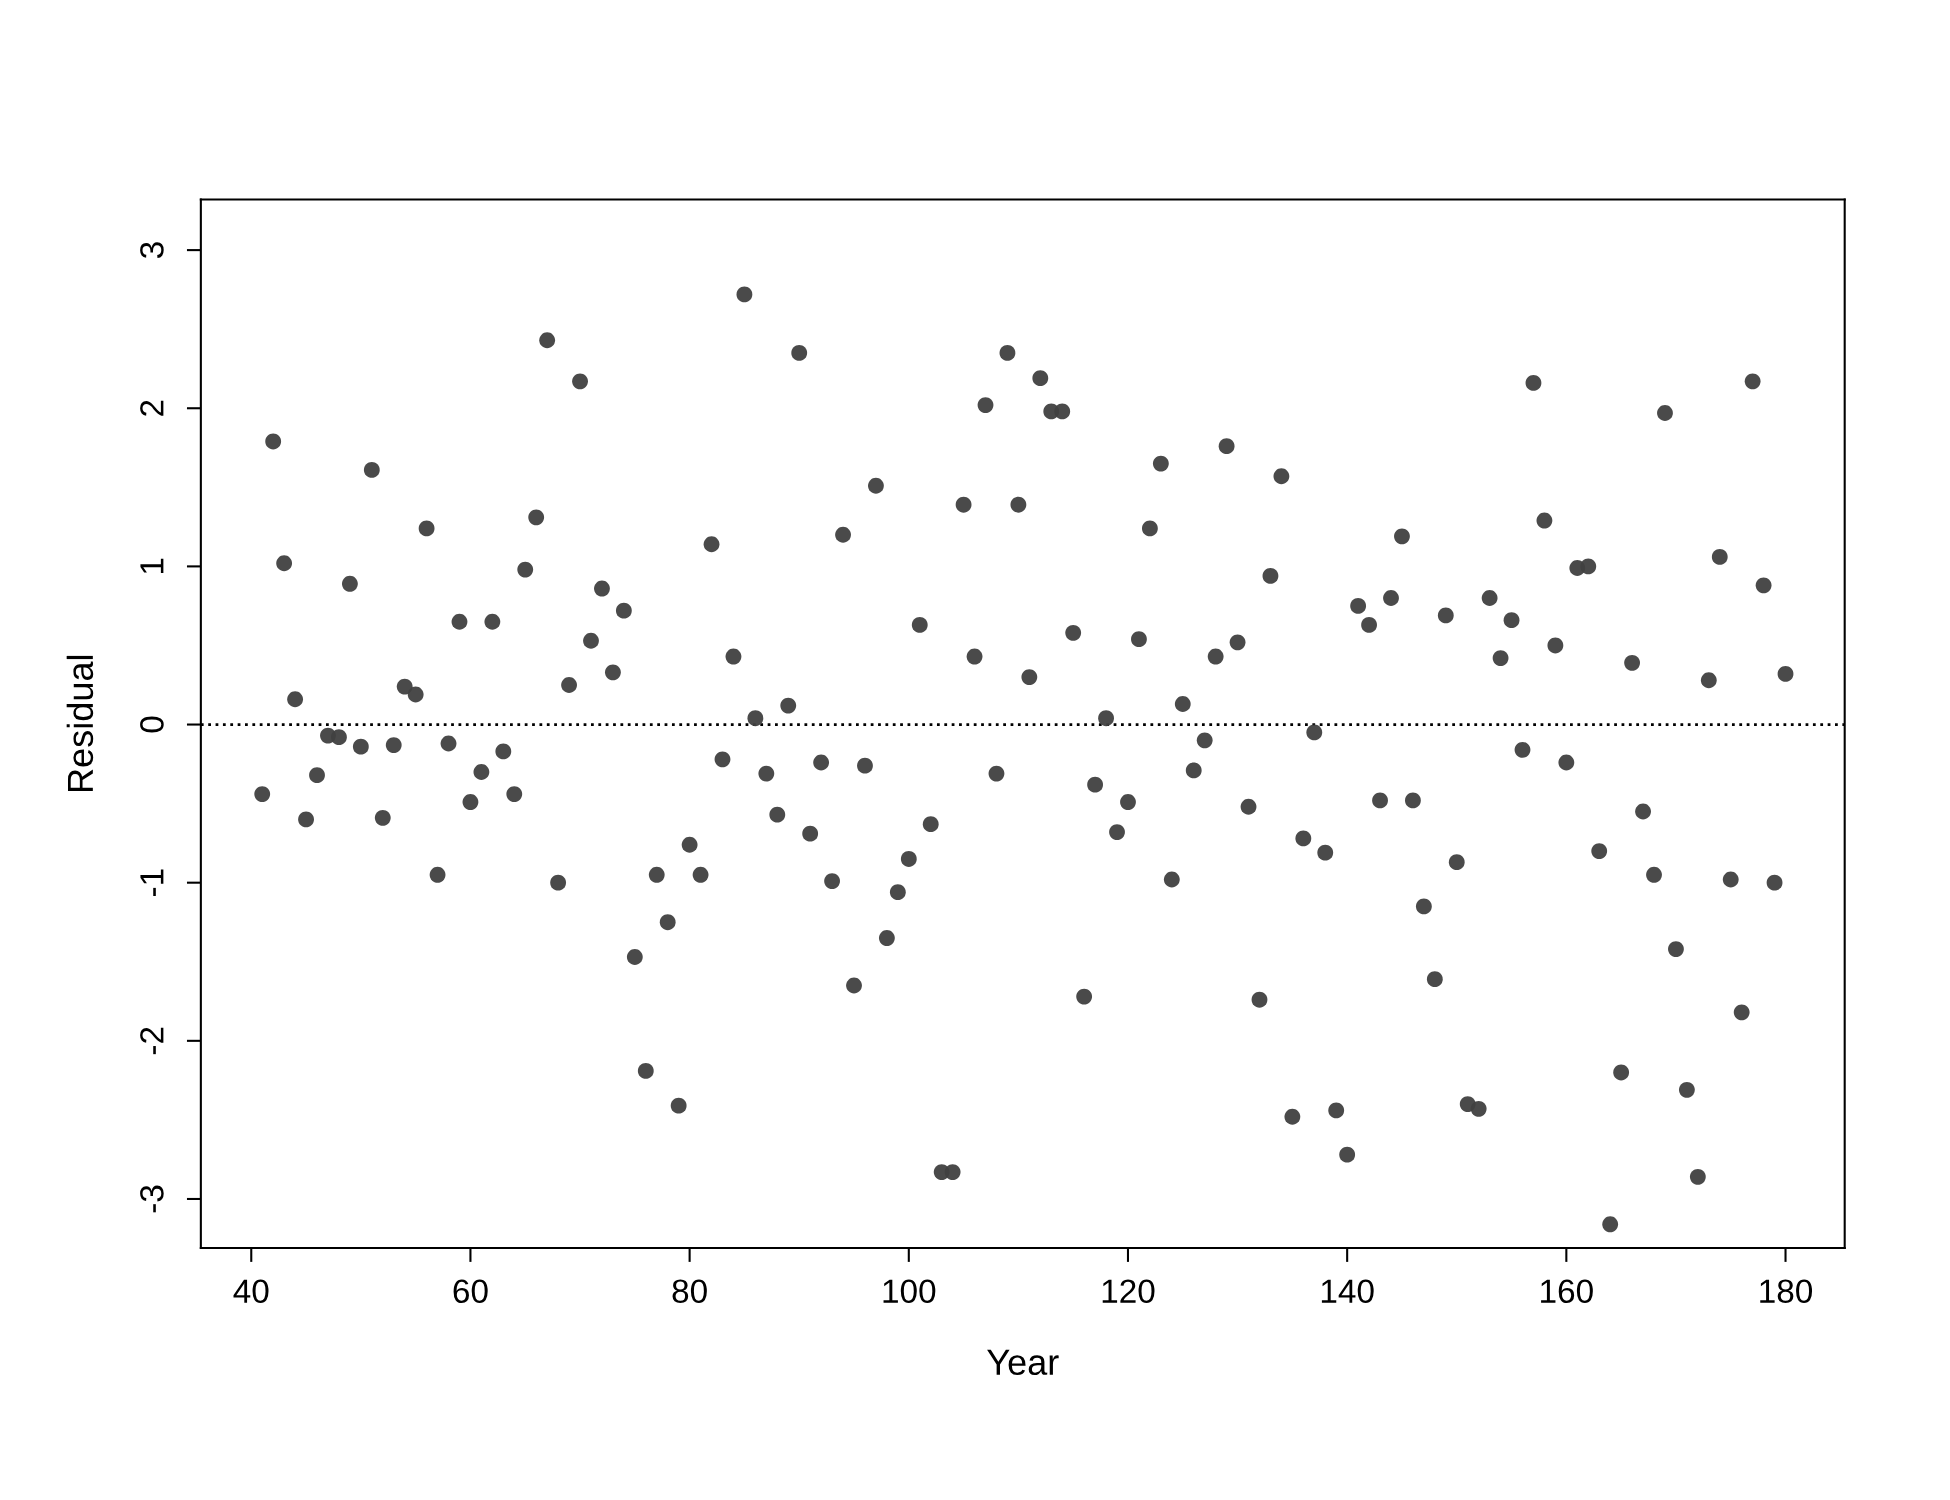 This screenshot has height=1500, width=1950. I want to click on x-tick-label: 120, so click(1128, 1291).